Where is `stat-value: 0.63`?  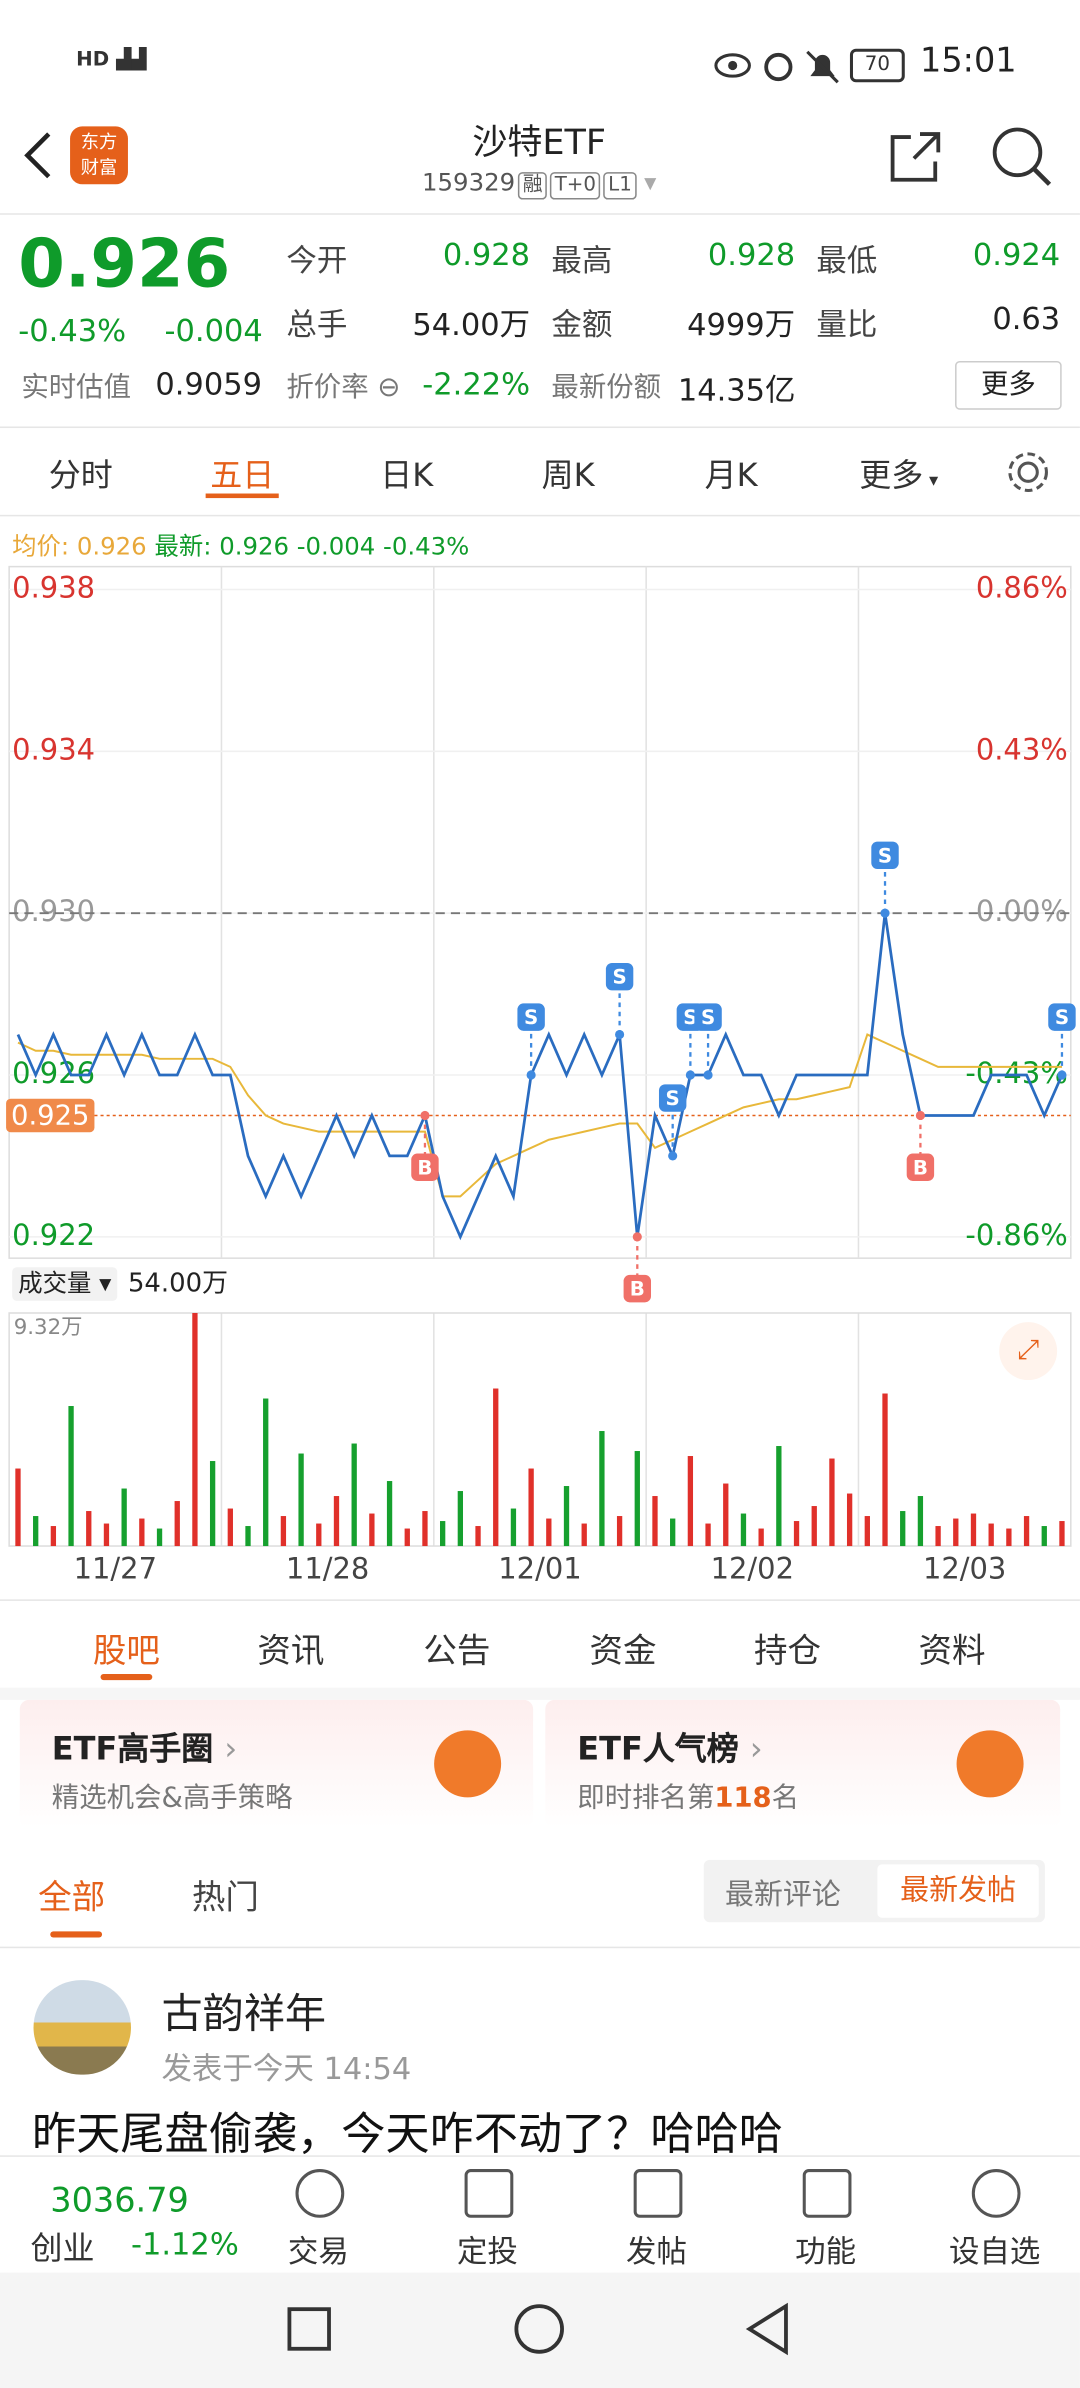
stat-value: 0.63 is located at coordinates (1026, 318).